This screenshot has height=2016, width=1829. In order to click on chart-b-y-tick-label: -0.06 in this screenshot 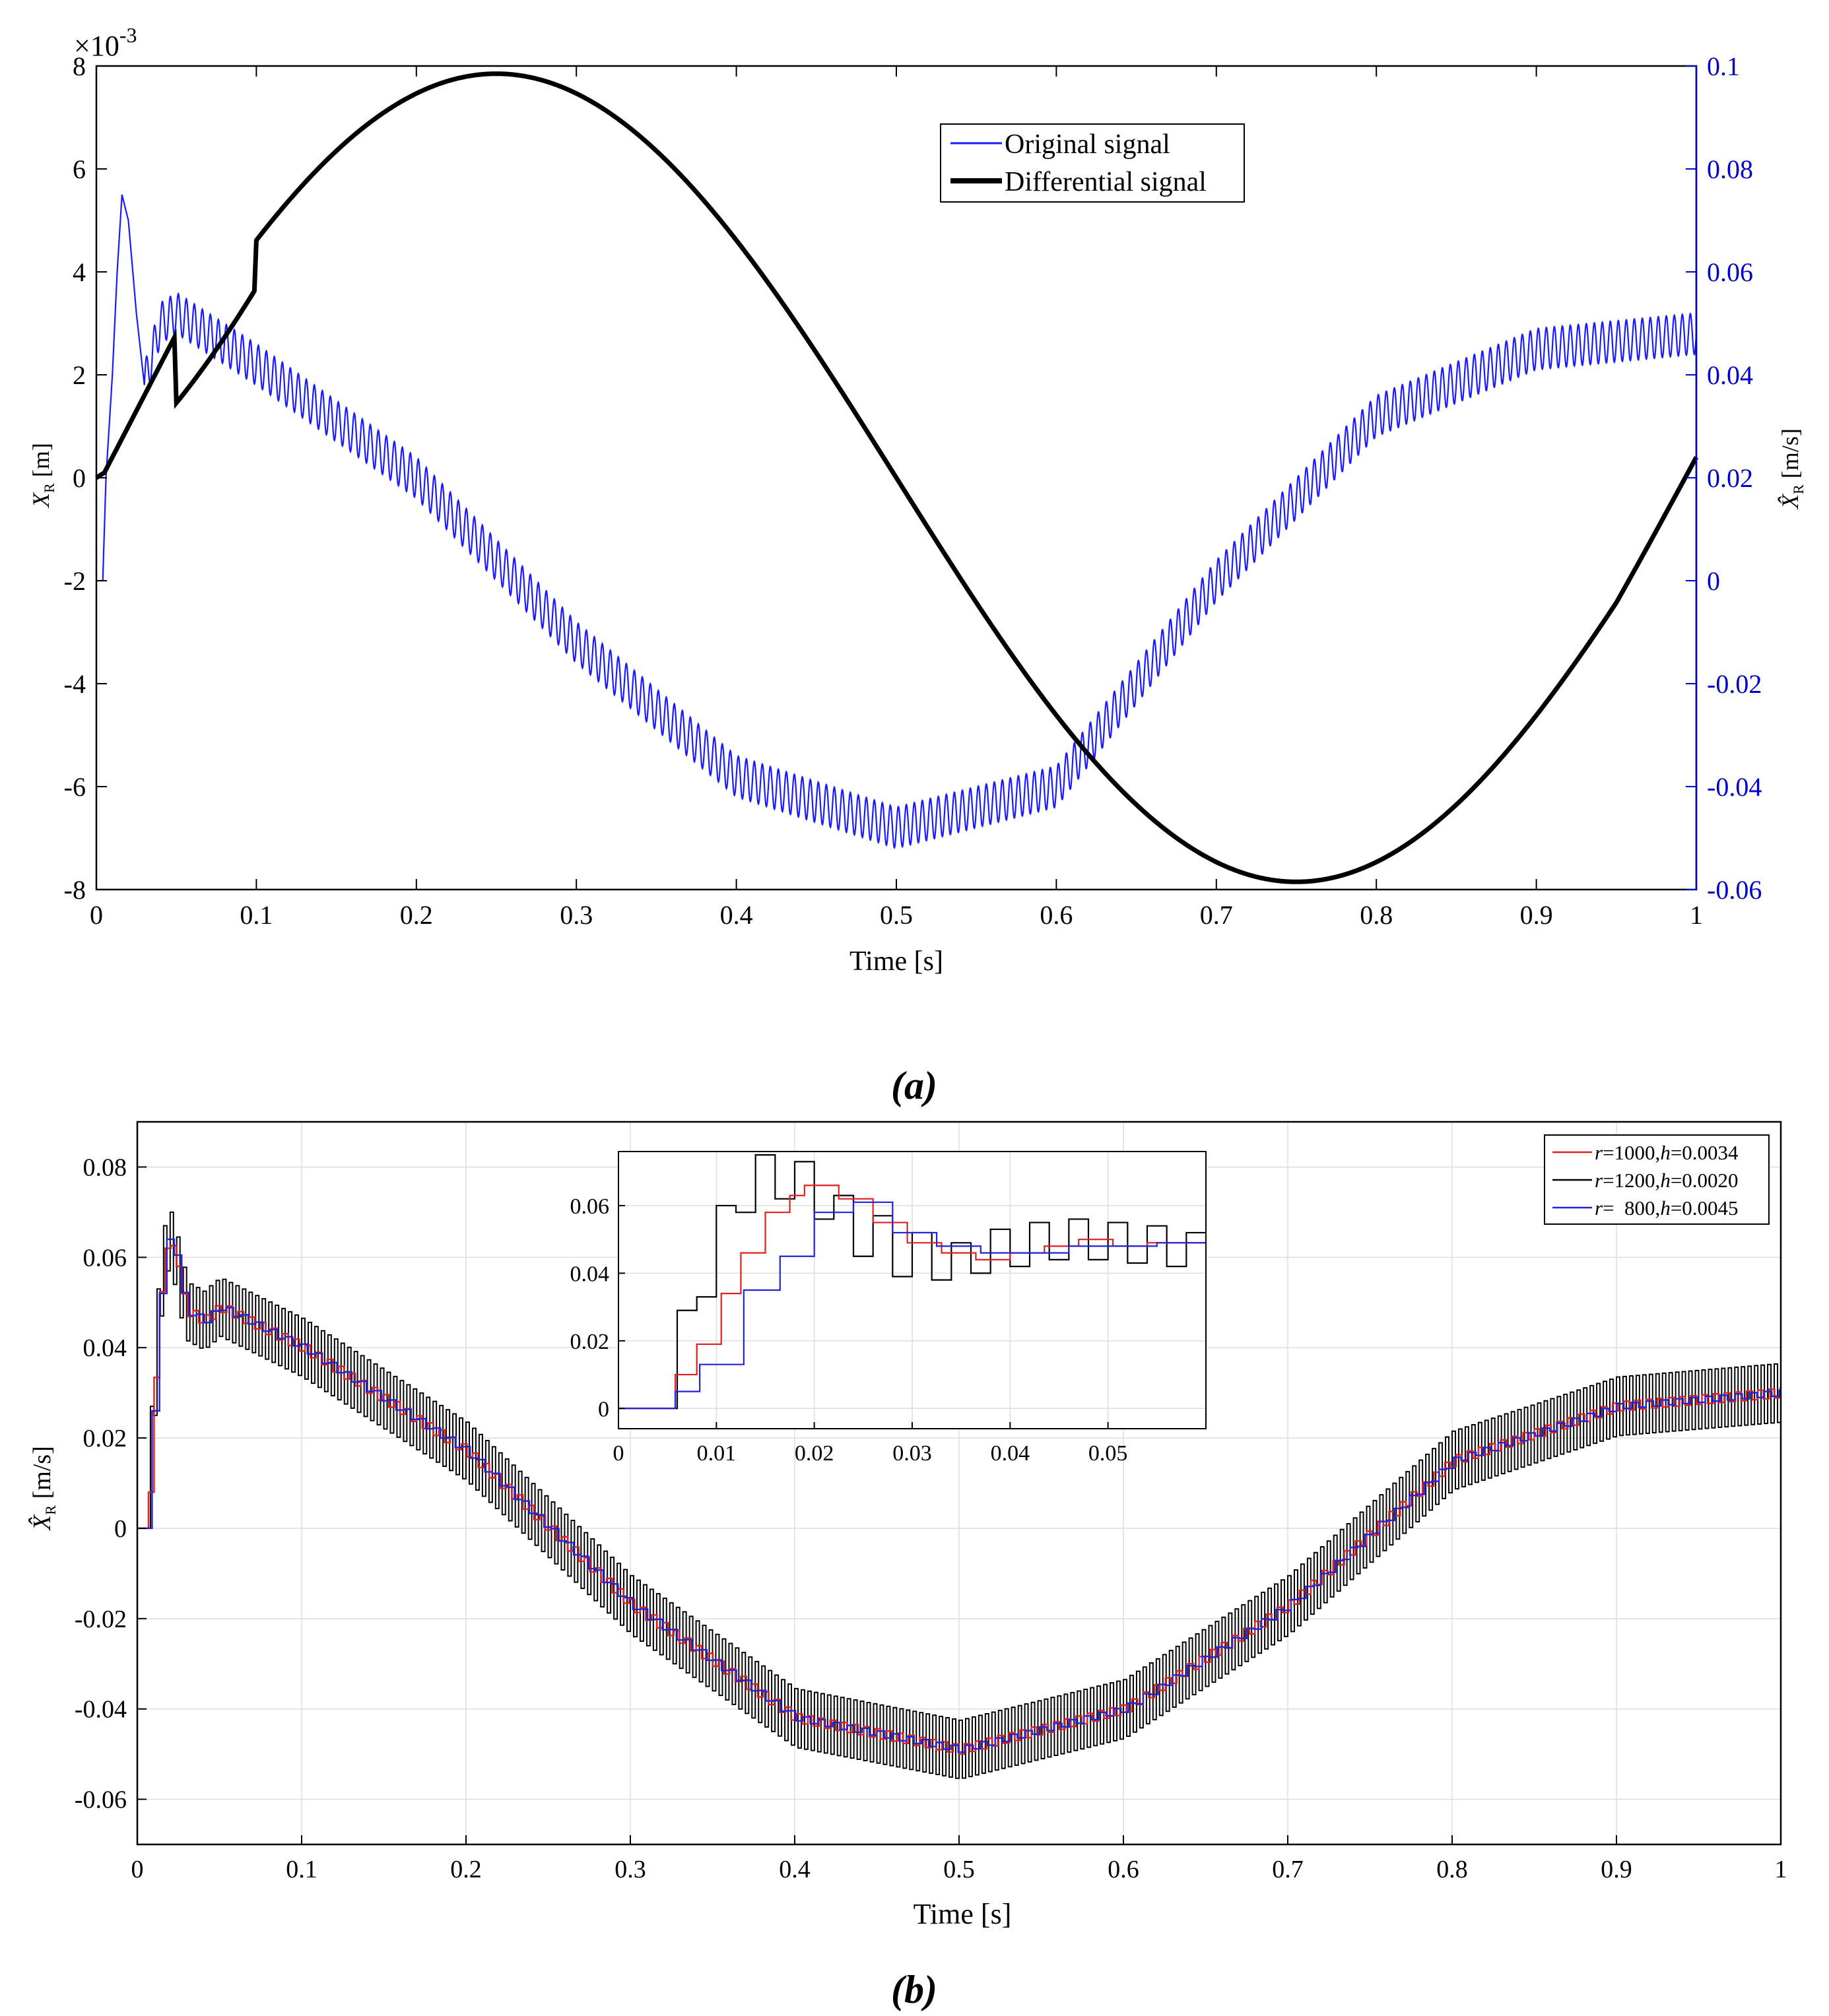, I will do `click(101, 1800)`.